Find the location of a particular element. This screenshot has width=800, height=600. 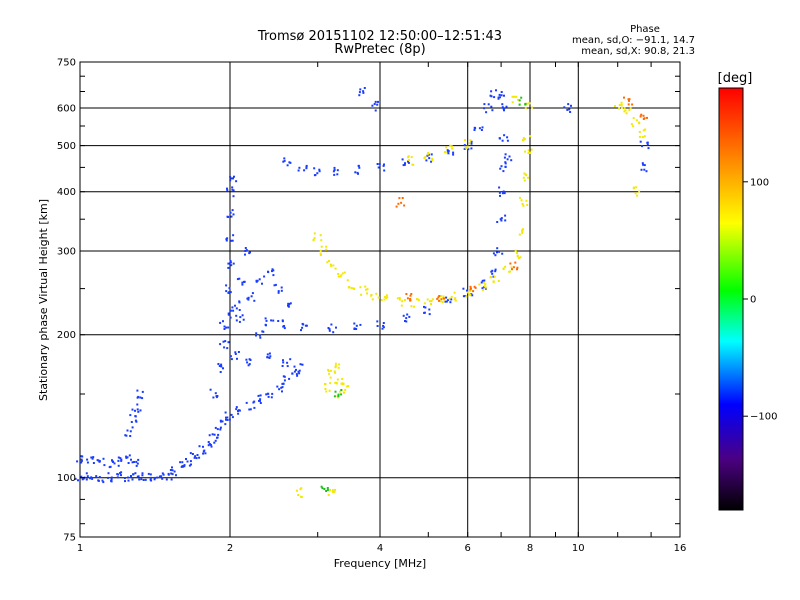

x-tick-label: 6 is located at coordinates (468, 548).